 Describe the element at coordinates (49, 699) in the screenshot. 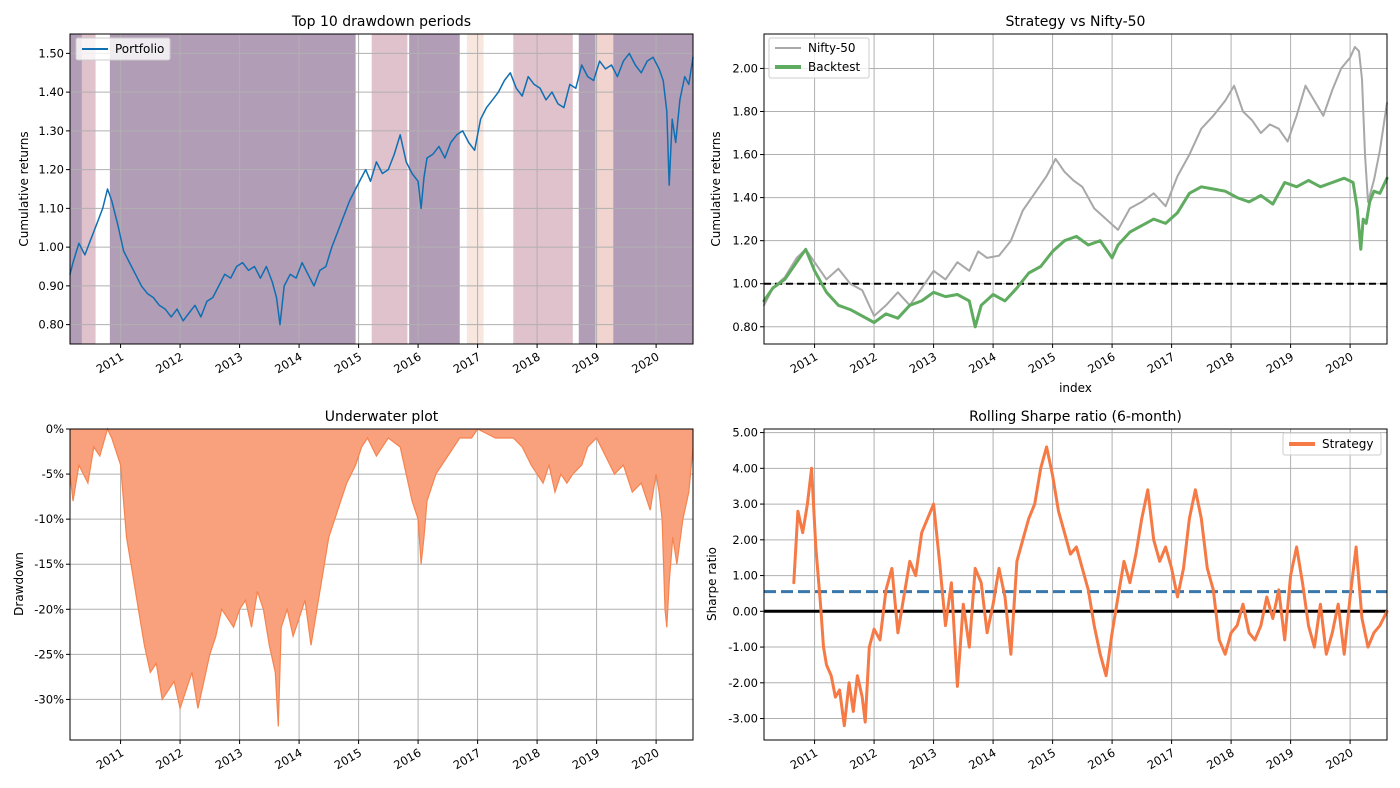

I see `y-tick-label: -30%` at that location.